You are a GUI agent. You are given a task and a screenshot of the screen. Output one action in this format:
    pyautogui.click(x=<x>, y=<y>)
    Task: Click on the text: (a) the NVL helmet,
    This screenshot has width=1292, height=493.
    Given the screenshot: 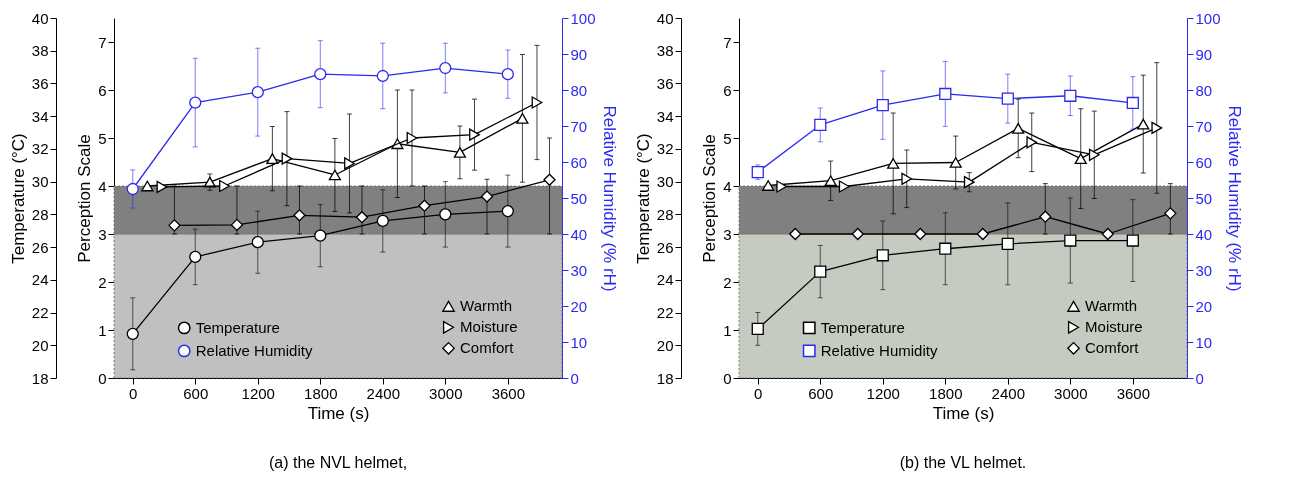 What is the action you would take?
    pyautogui.click(x=338, y=462)
    